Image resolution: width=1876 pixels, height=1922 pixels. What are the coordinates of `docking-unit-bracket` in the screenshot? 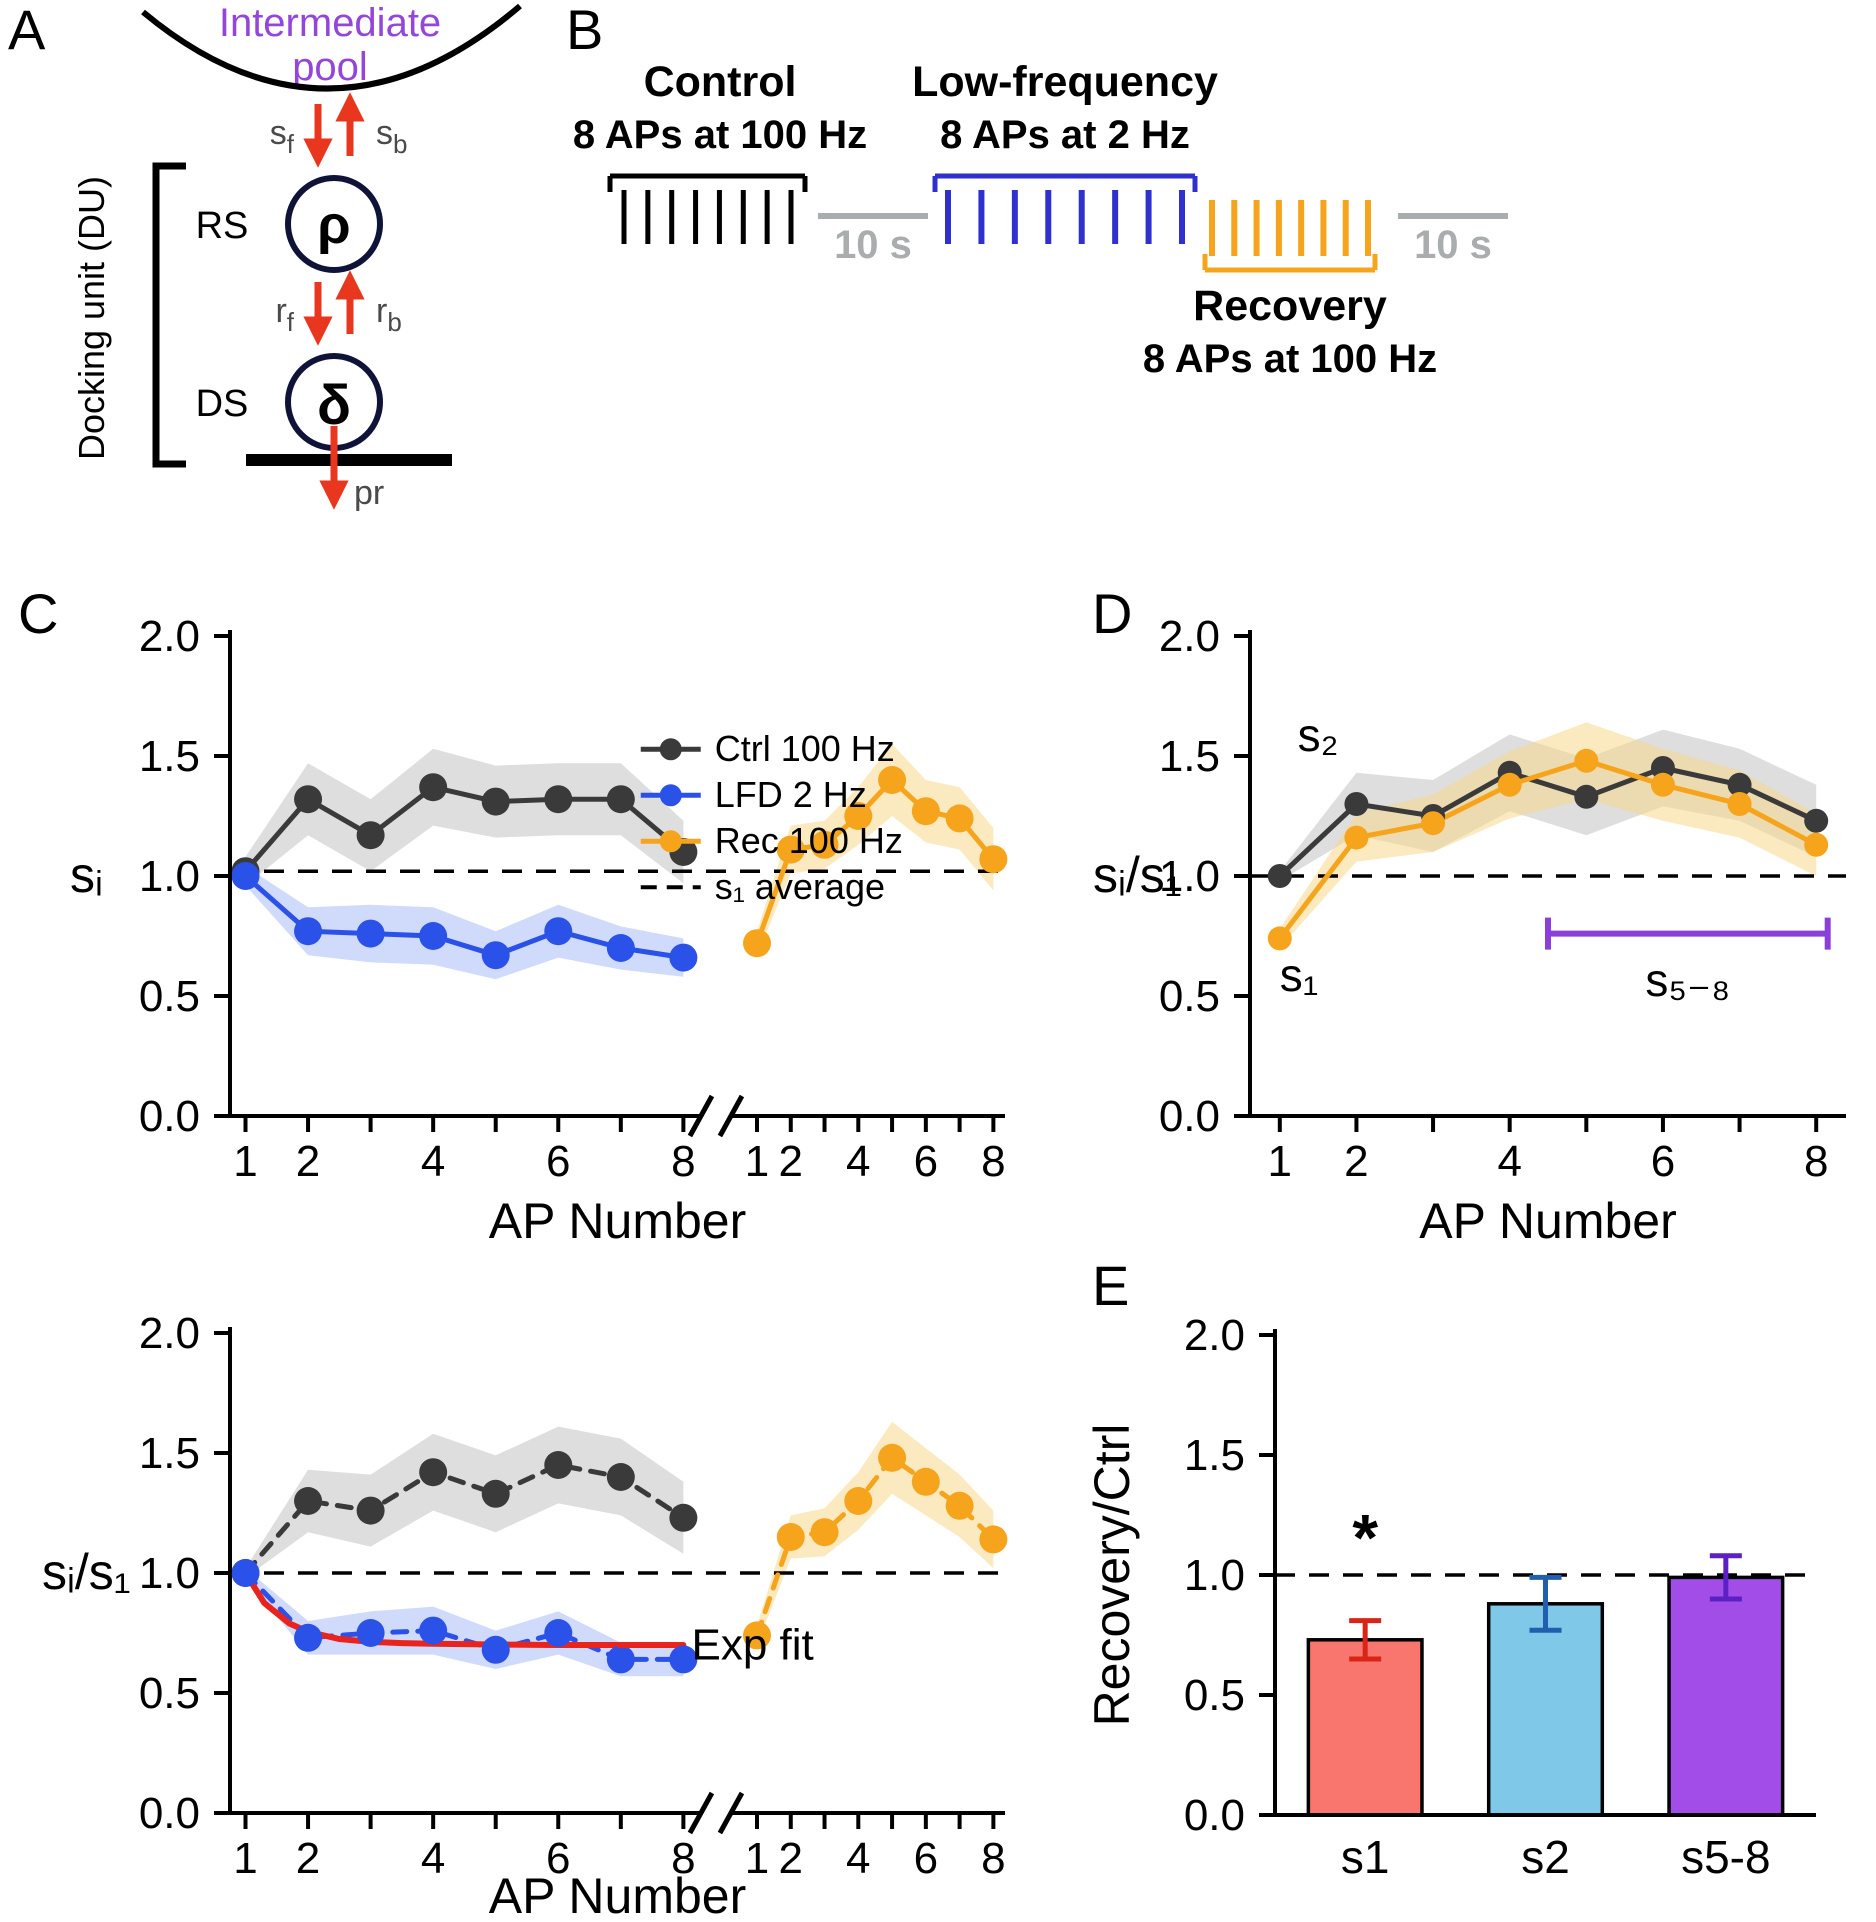 It's located at (169, 315).